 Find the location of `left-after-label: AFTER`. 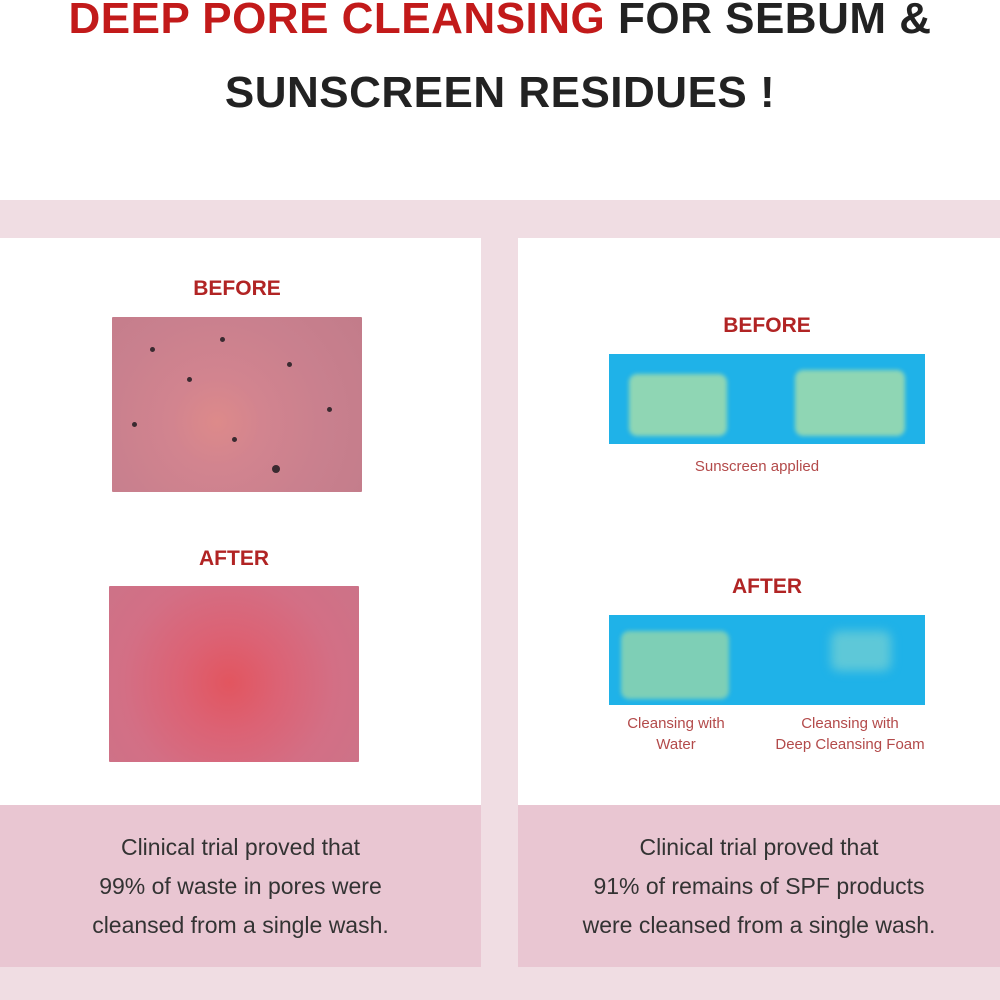

left-after-label: AFTER is located at coordinates (234, 558).